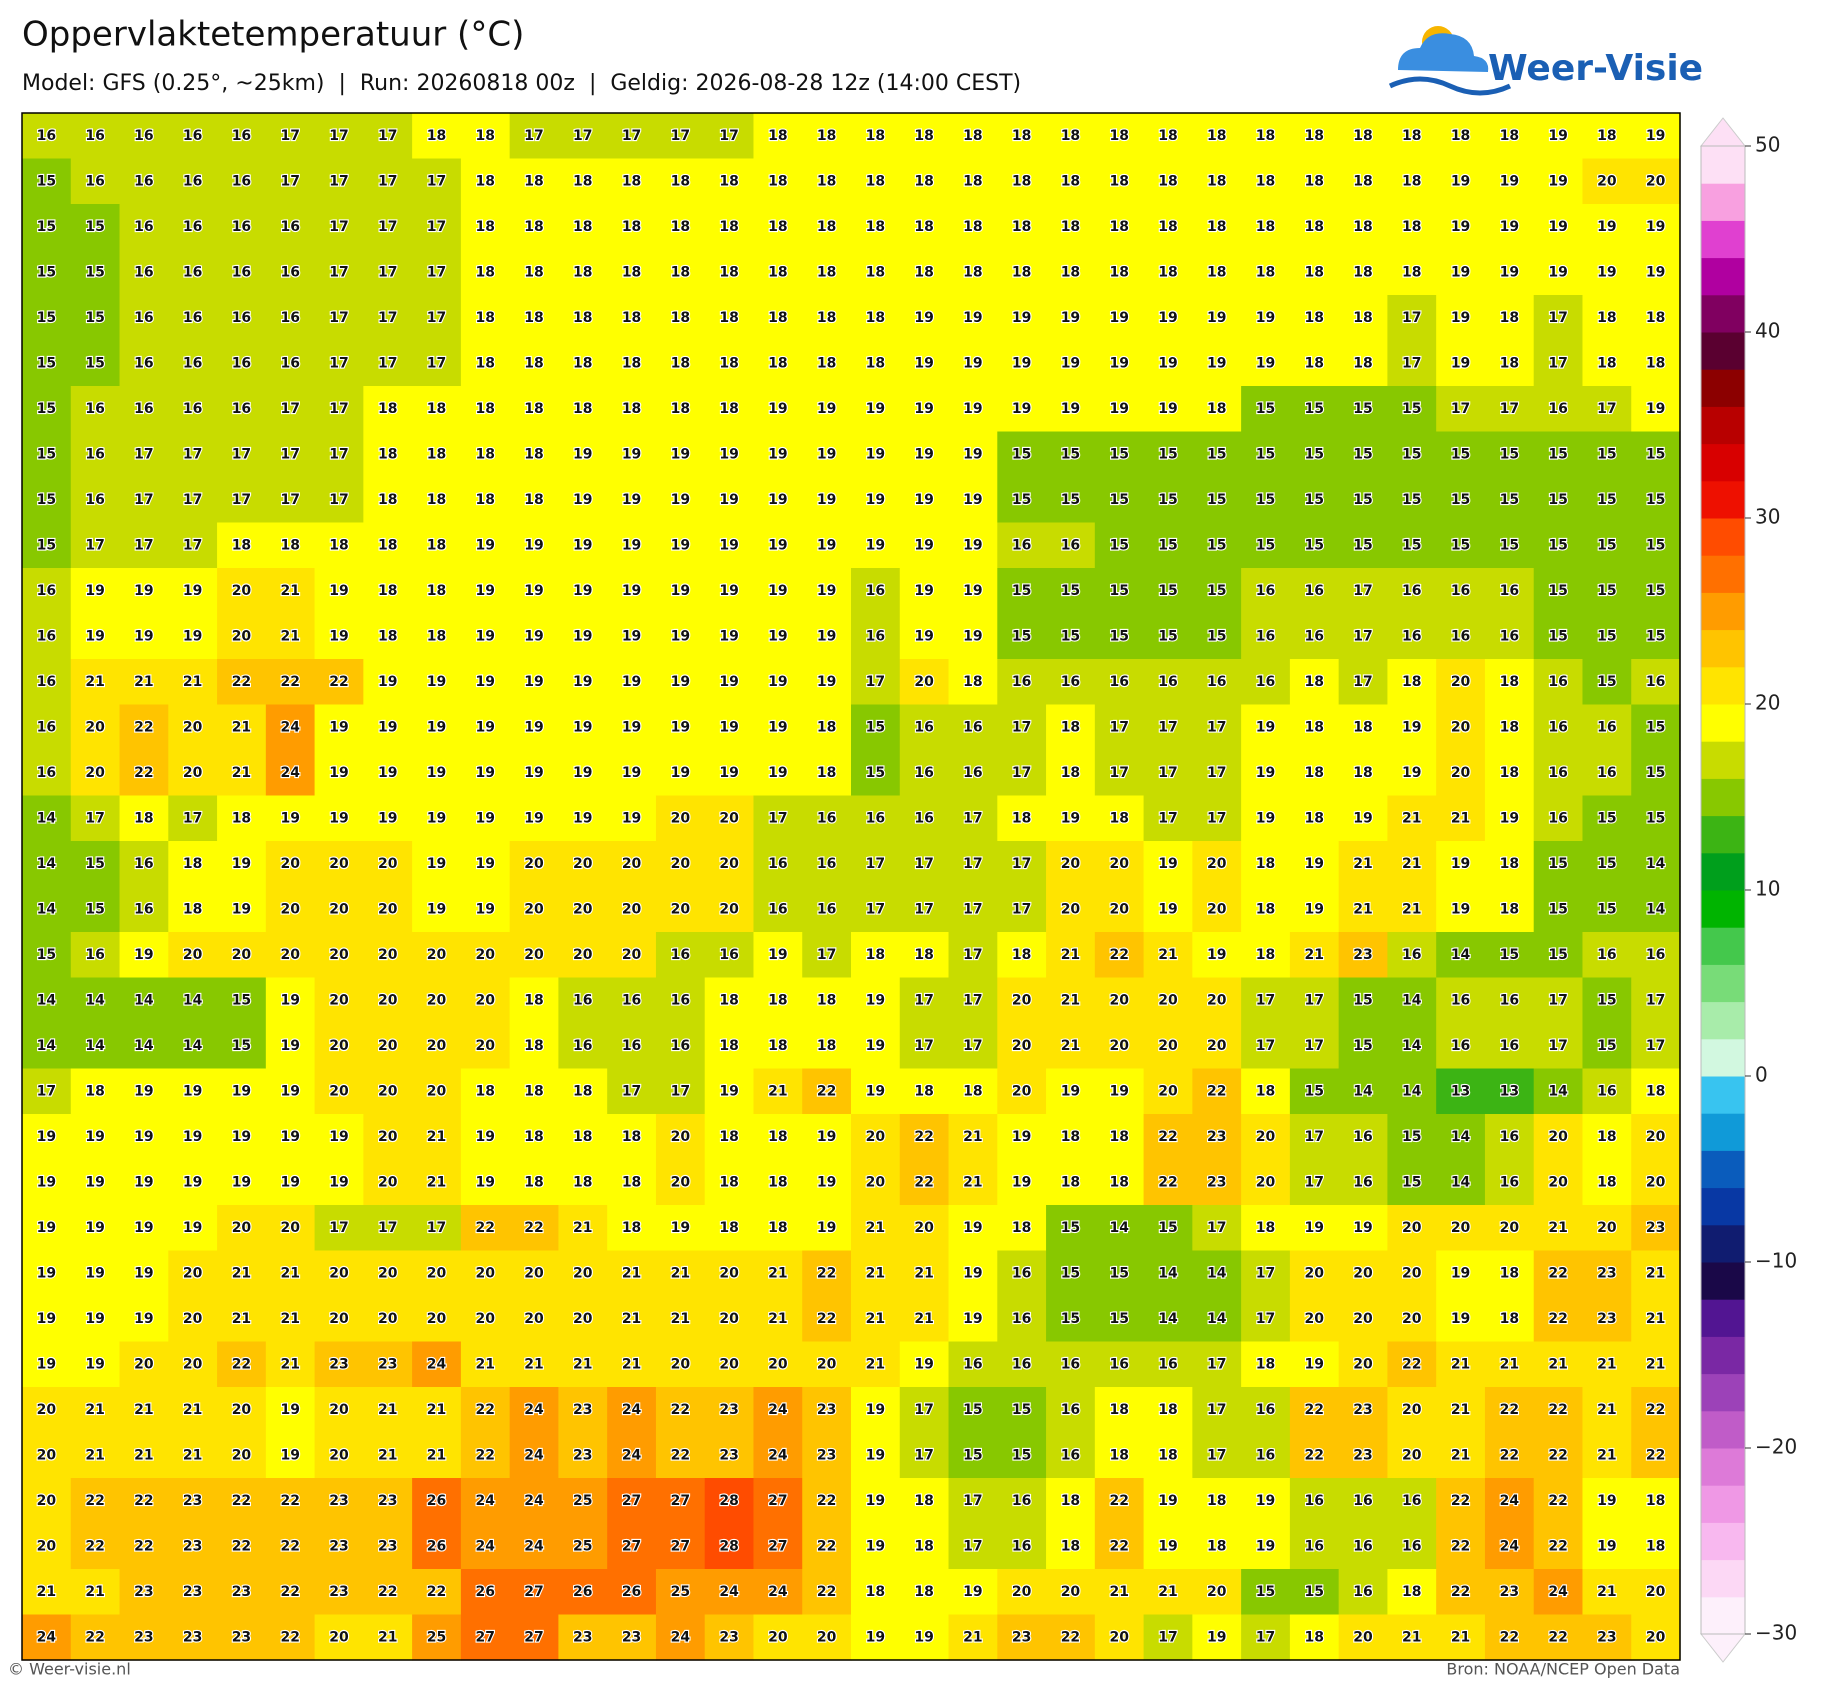 This screenshot has height=1681, width=1824. Describe the element at coordinates (777, 1501) in the screenshot. I see `temperature-label: 27` at that location.